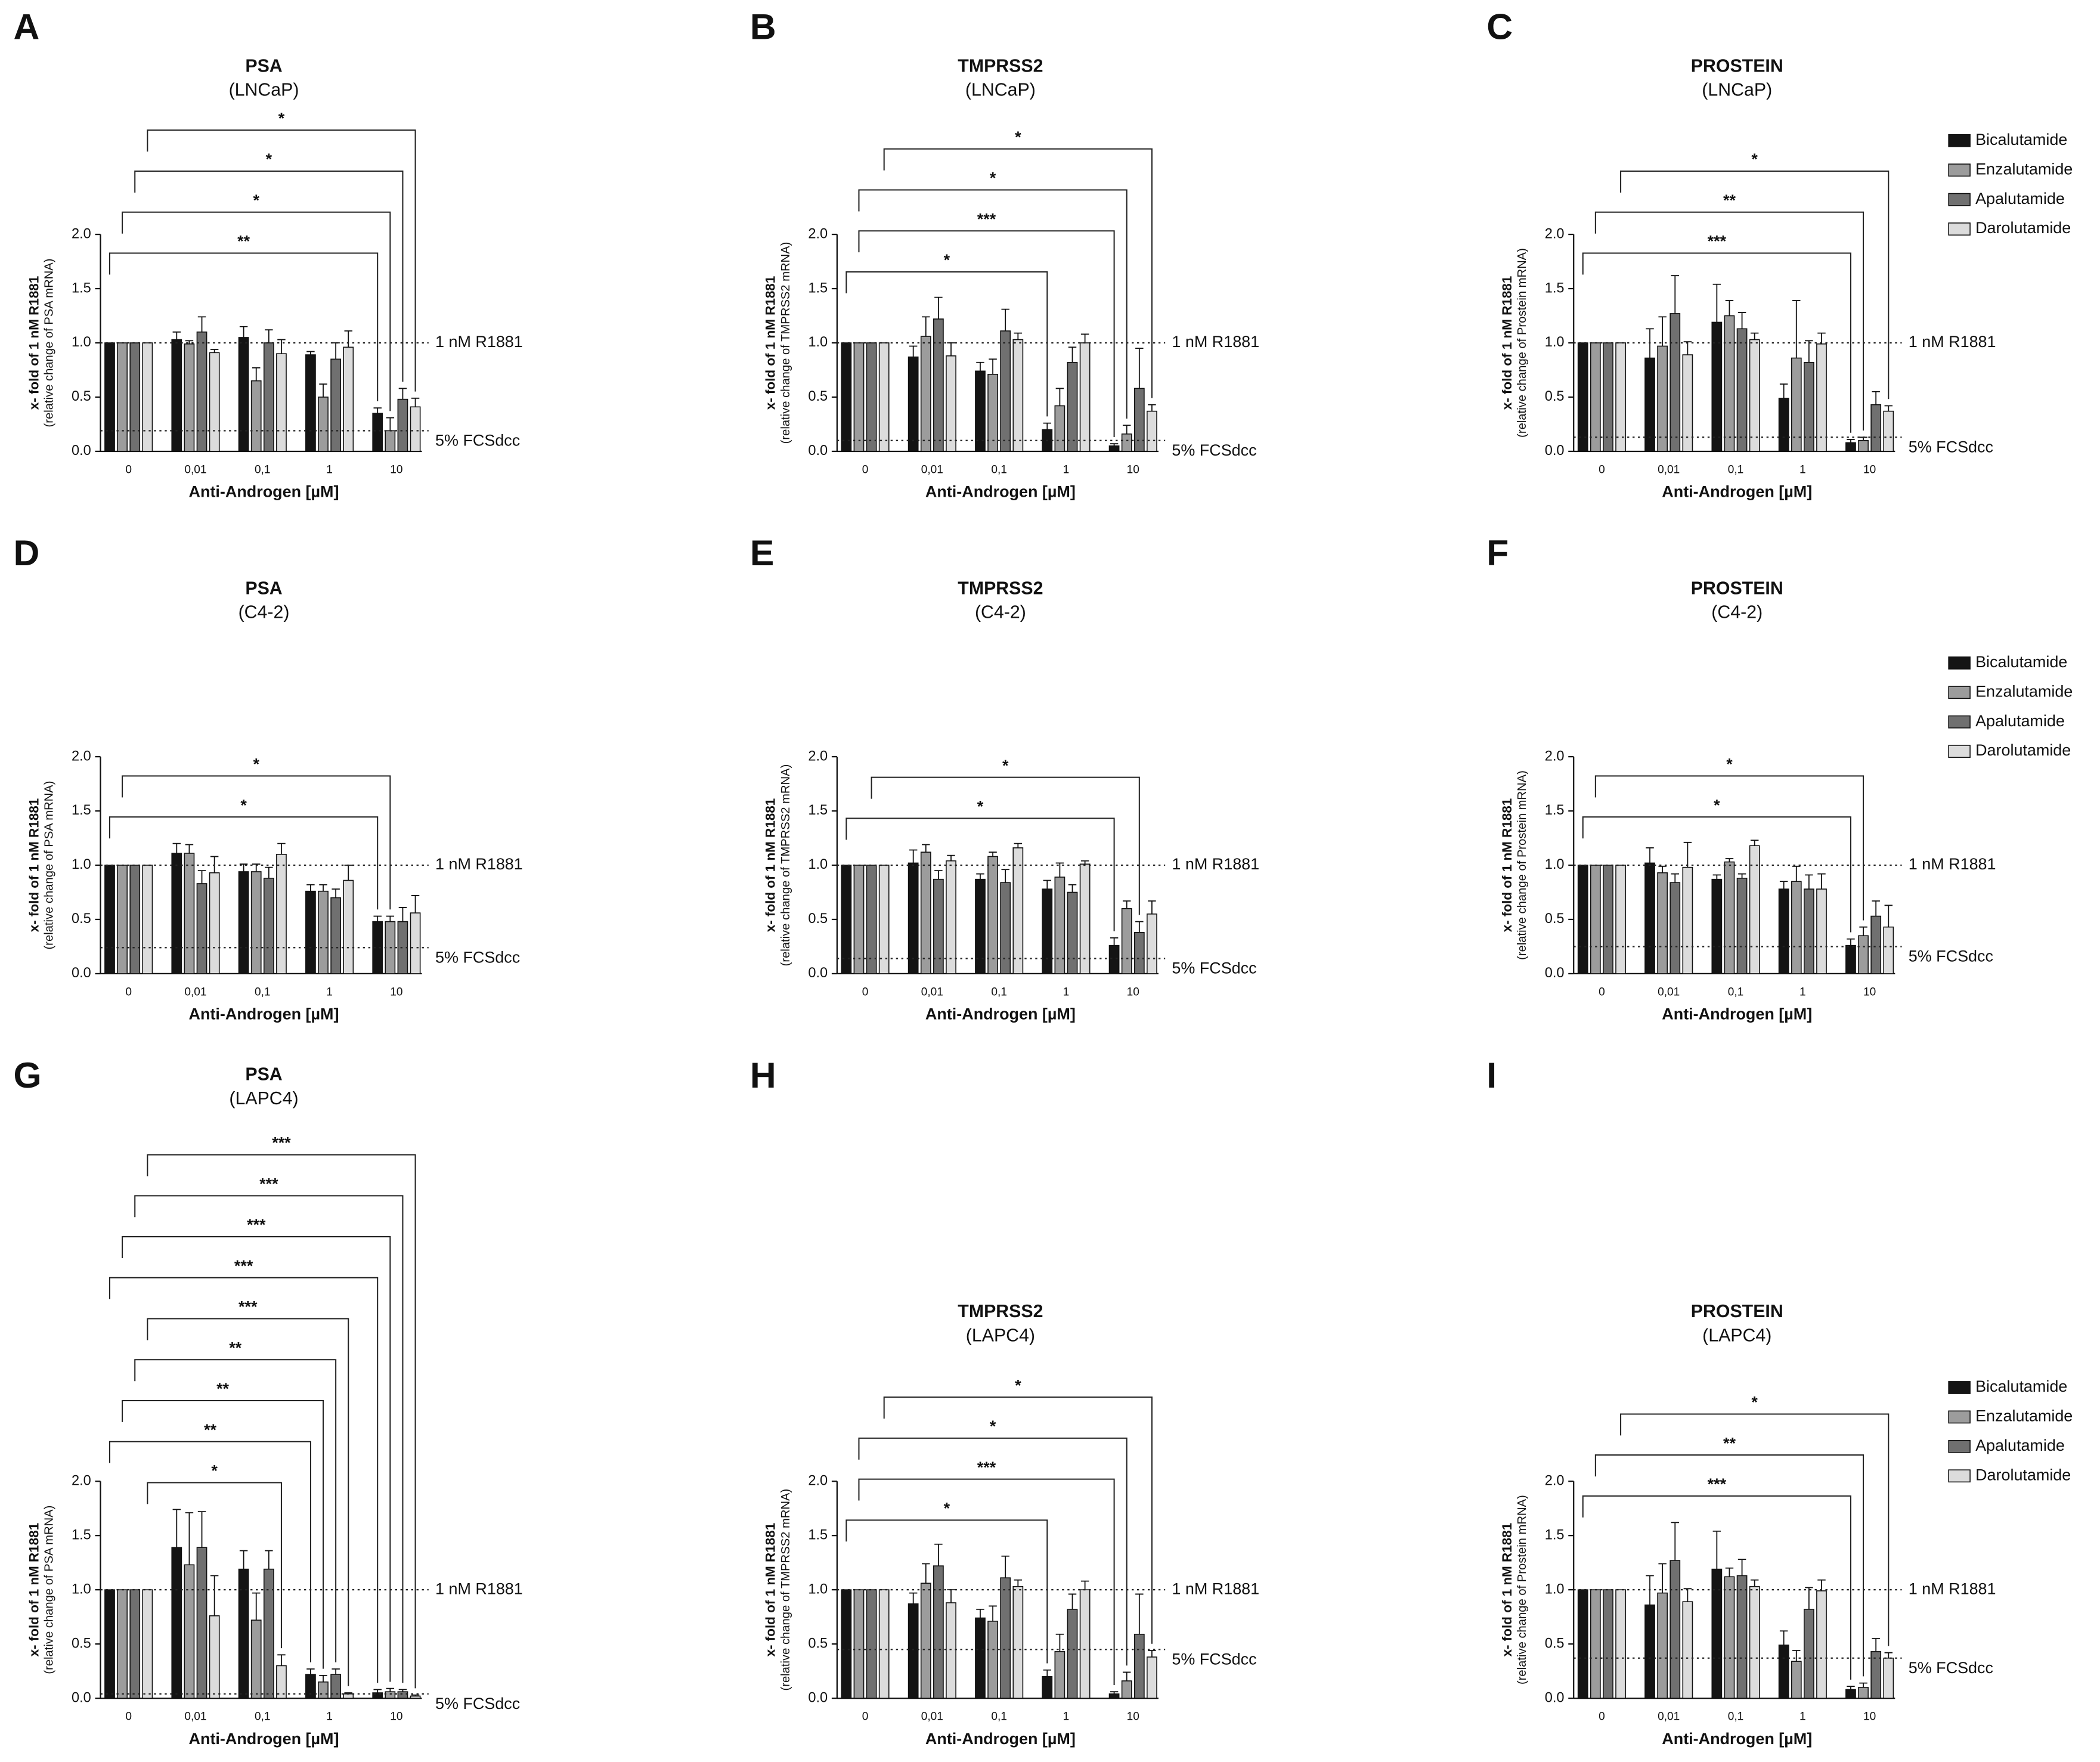 Image resolution: width=2100 pixels, height=1762 pixels. Describe the element at coordinates (986, 1467) in the screenshot. I see `significance-label: ***` at that location.